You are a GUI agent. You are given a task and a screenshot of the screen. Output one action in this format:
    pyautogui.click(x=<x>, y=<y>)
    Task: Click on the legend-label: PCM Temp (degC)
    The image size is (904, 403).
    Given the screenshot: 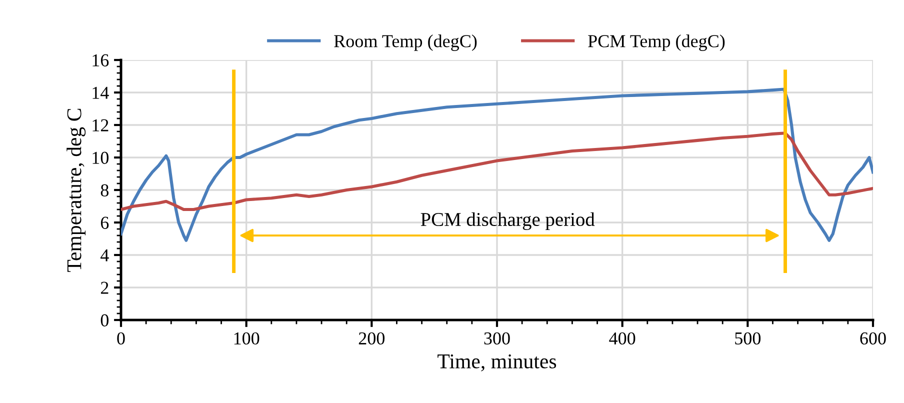 What is the action you would take?
    pyautogui.click(x=656, y=42)
    